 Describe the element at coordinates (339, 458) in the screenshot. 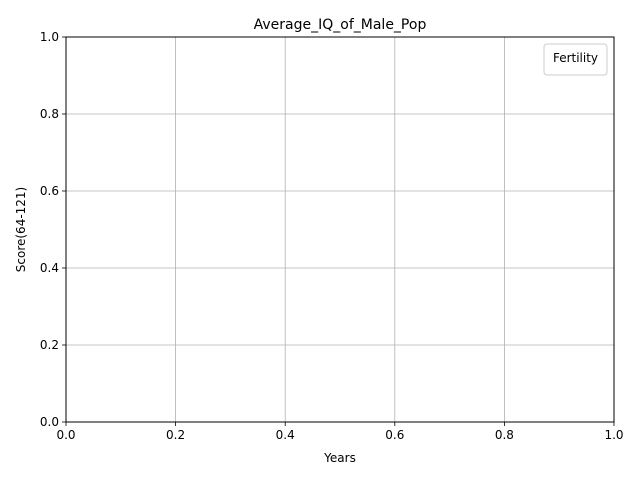

I see `x-axis-label: Years` at that location.